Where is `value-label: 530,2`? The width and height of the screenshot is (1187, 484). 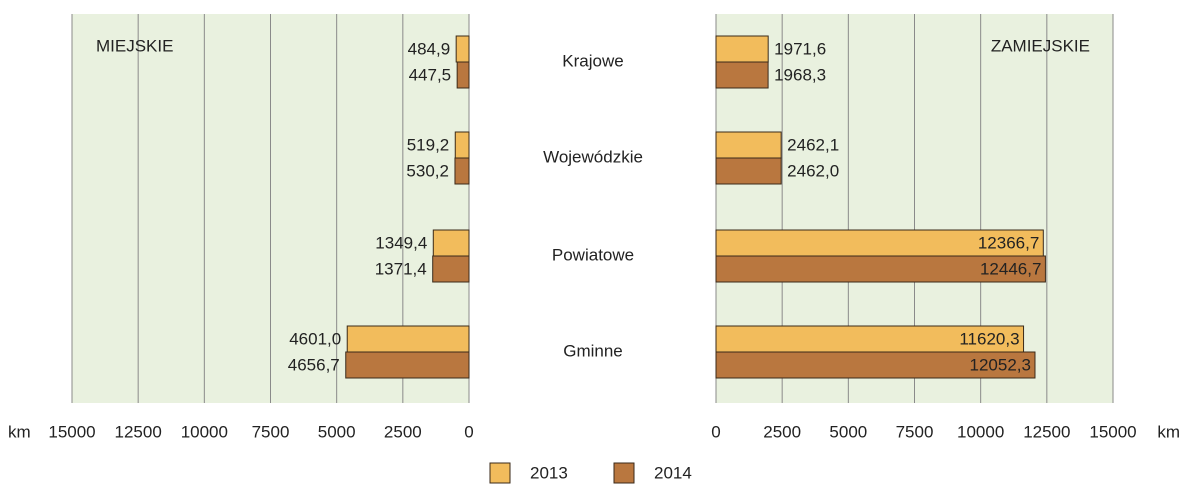
value-label: 530,2 is located at coordinates (427, 170).